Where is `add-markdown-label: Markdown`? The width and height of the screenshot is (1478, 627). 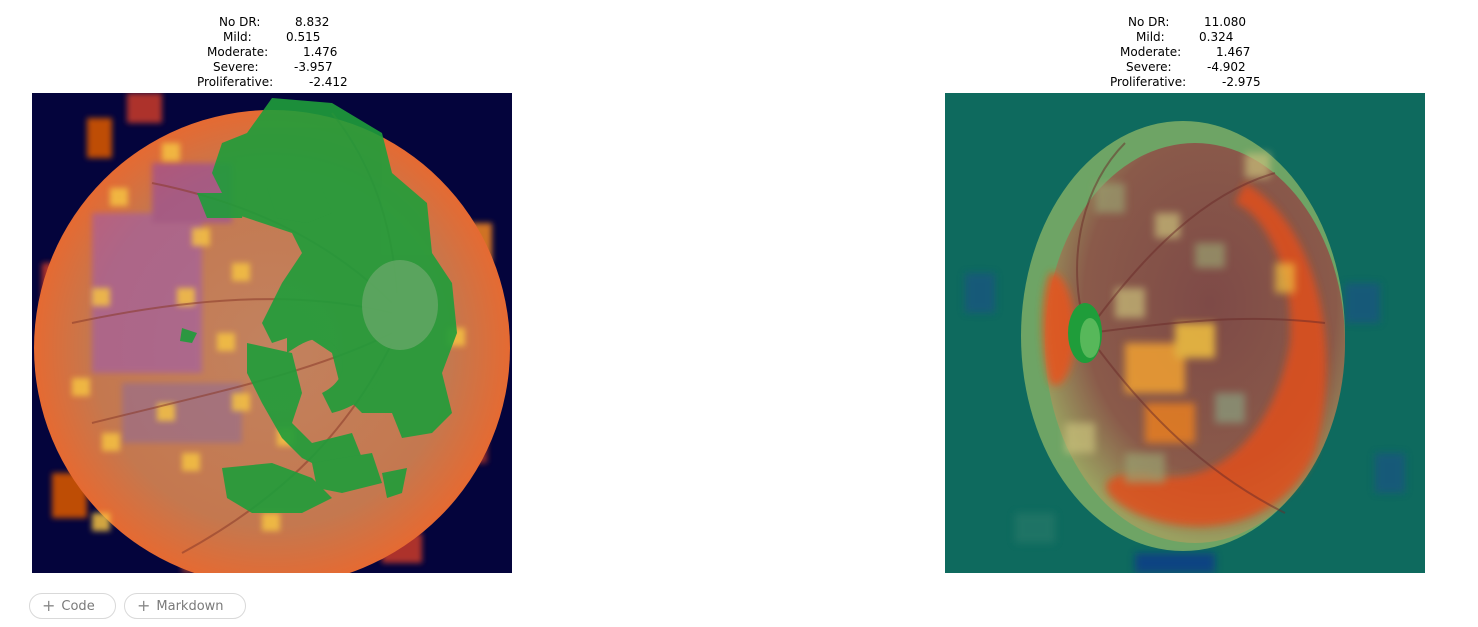
add-markdown-label: Markdown is located at coordinates (190, 606).